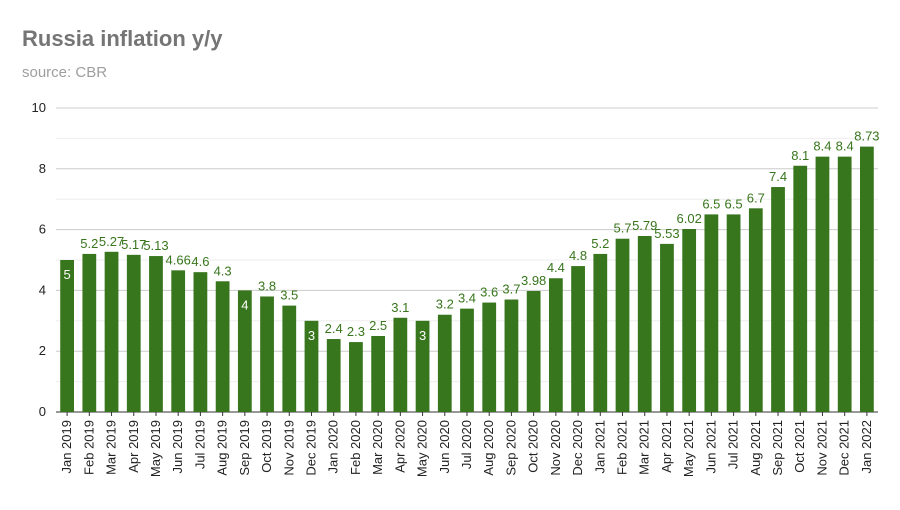 The width and height of the screenshot is (900, 510). I want to click on x-tick-label: Jan 2019, so click(66, 447).